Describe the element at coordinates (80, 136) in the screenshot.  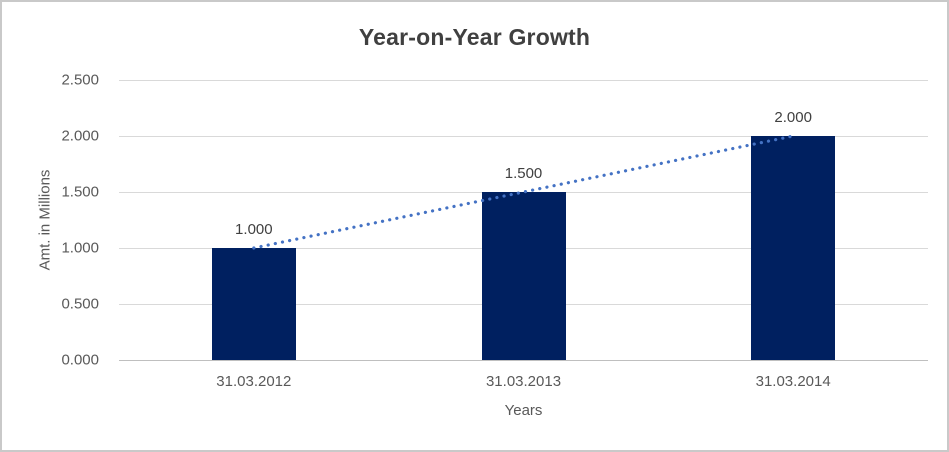
I see `y-axis-tick-label: 2.000` at that location.